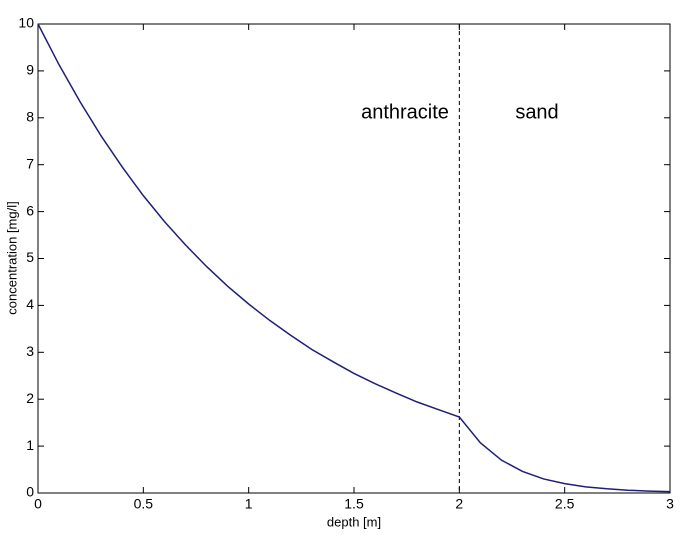 The height and width of the screenshot is (541, 690). What do you see at coordinates (30, 257) in the screenshot?
I see `y-tick-label: 5` at bounding box center [30, 257].